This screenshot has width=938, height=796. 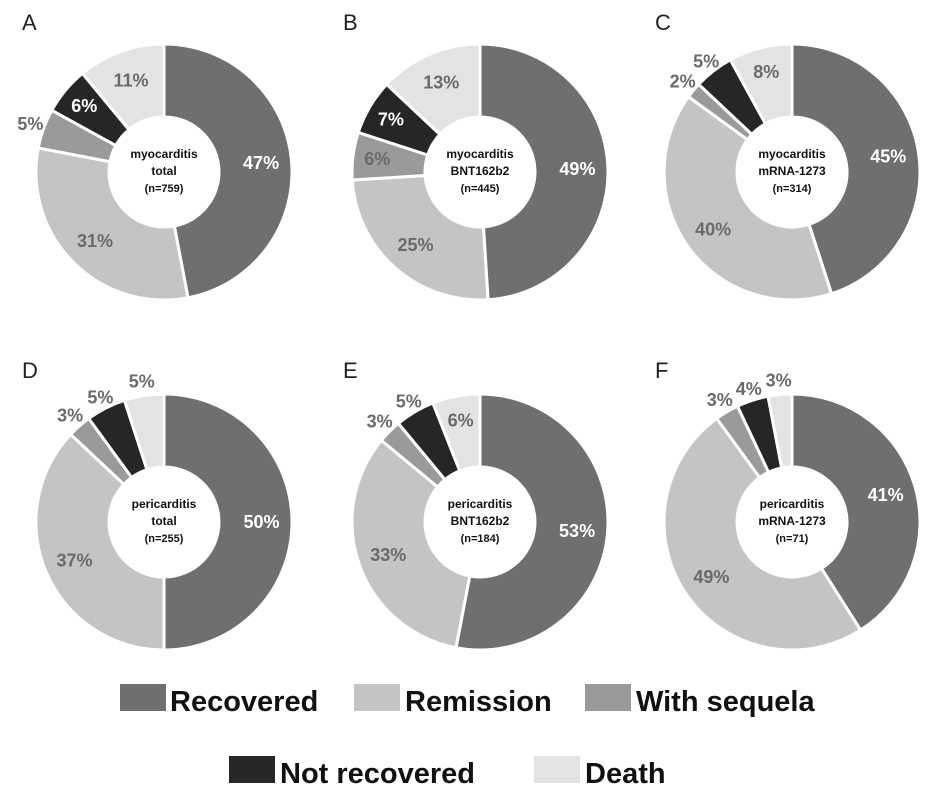 What do you see at coordinates (252, 769) in the screenshot?
I see `legend-swatch-not-recovered` at bounding box center [252, 769].